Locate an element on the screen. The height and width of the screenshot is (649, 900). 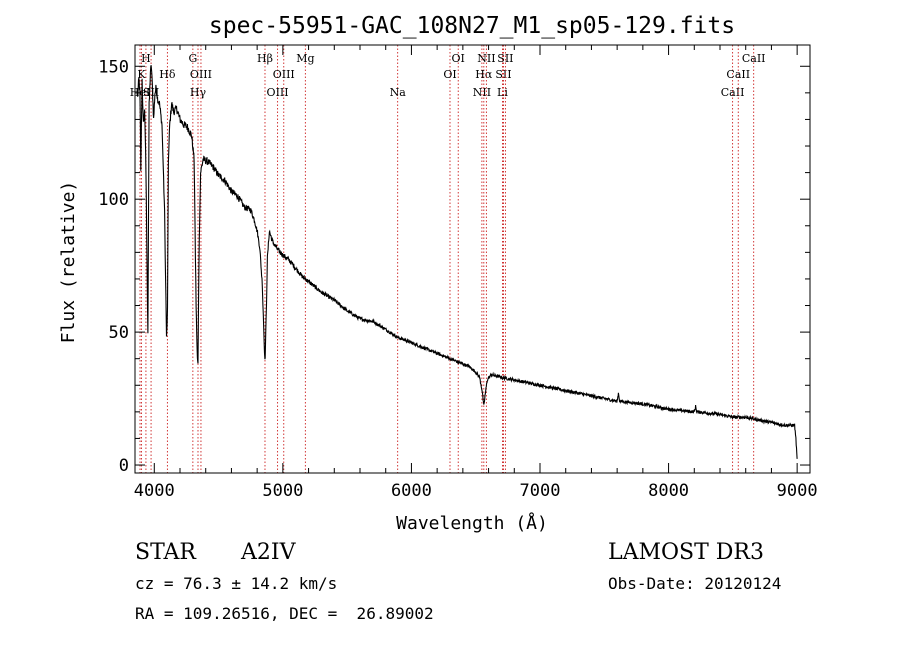
x-axis-label: Wavelength (Å) is located at coordinates (472, 523).